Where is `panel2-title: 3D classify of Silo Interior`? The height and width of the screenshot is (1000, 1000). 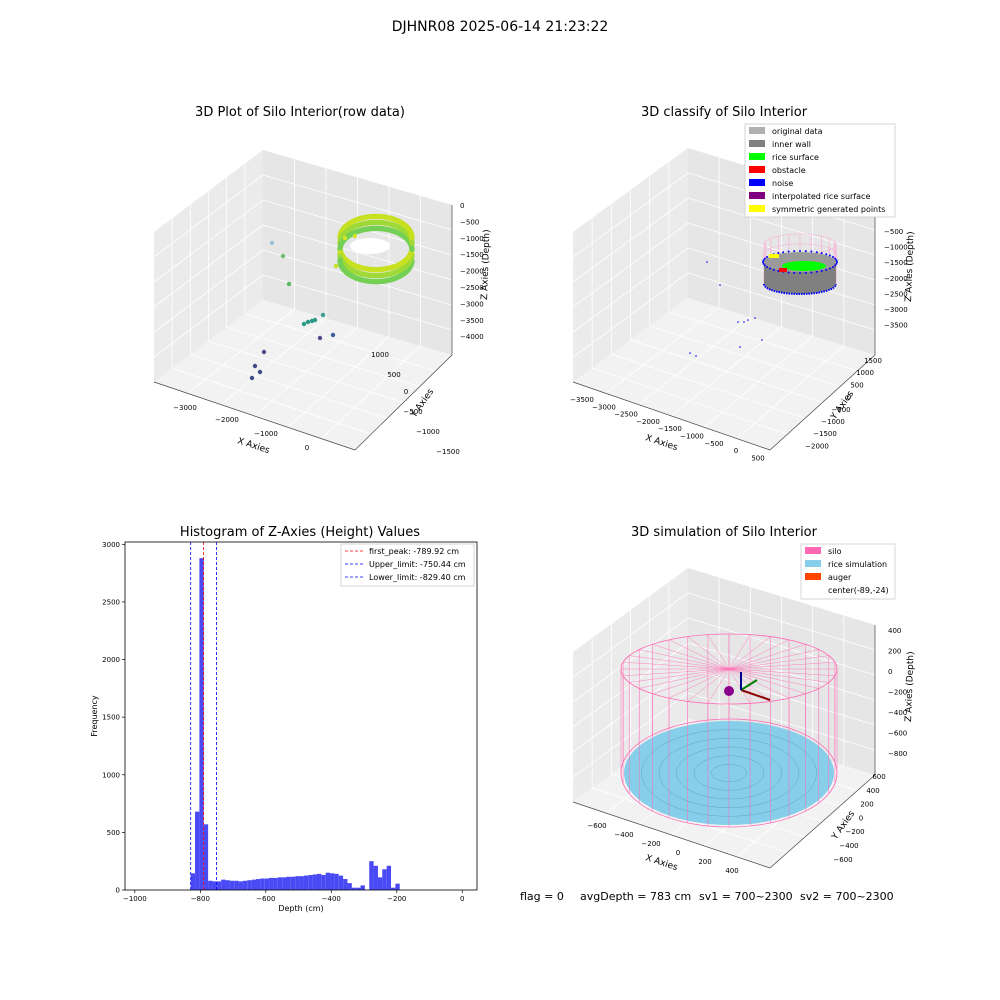
panel2-title: 3D classify of Silo Interior is located at coordinates (724, 112).